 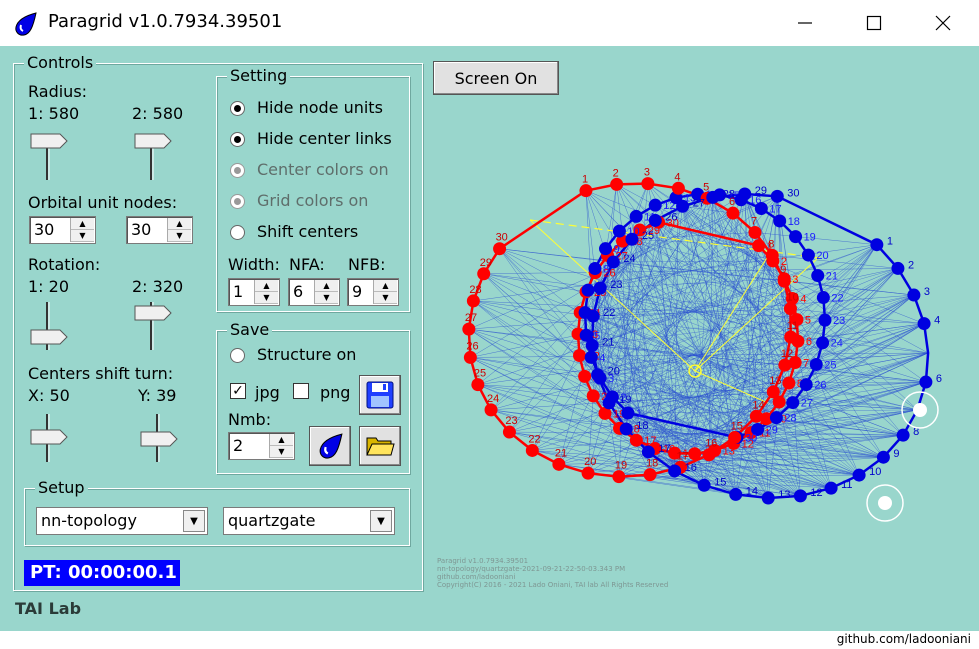 What do you see at coordinates (62, 230) in the screenshot?
I see `orbital1-spinner: 30 ▲ ▼` at bounding box center [62, 230].